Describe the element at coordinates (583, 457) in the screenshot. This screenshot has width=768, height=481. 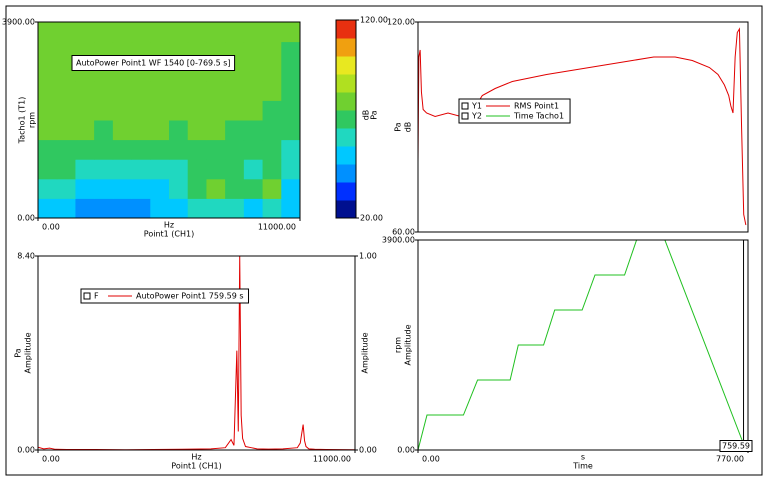
I see `x-unit: s` at that location.